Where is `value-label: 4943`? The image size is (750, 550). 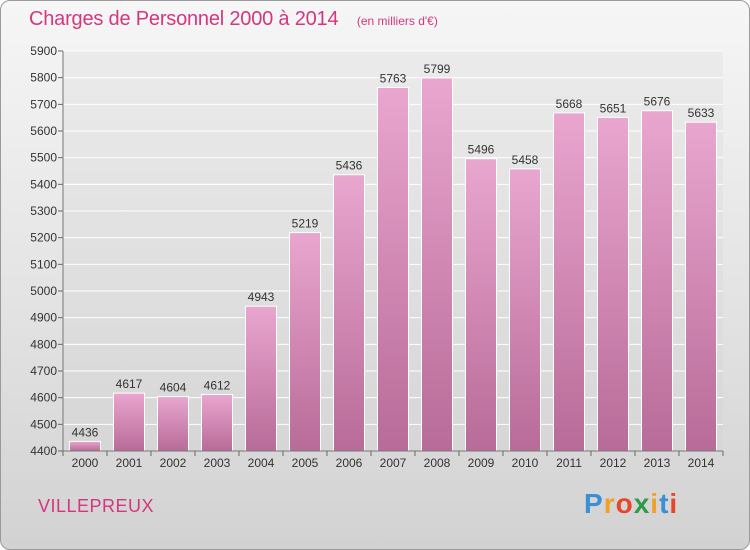
value-label: 4943 is located at coordinates (261, 297).